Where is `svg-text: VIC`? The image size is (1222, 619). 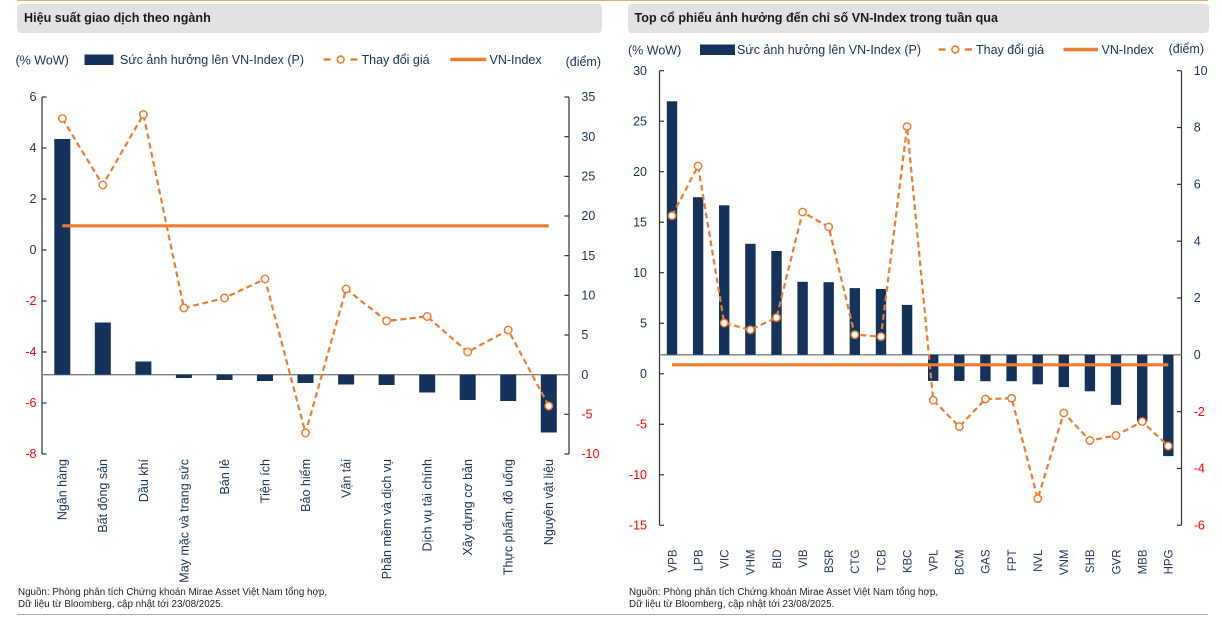
svg-text: VIC is located at coordinates (726, 559).